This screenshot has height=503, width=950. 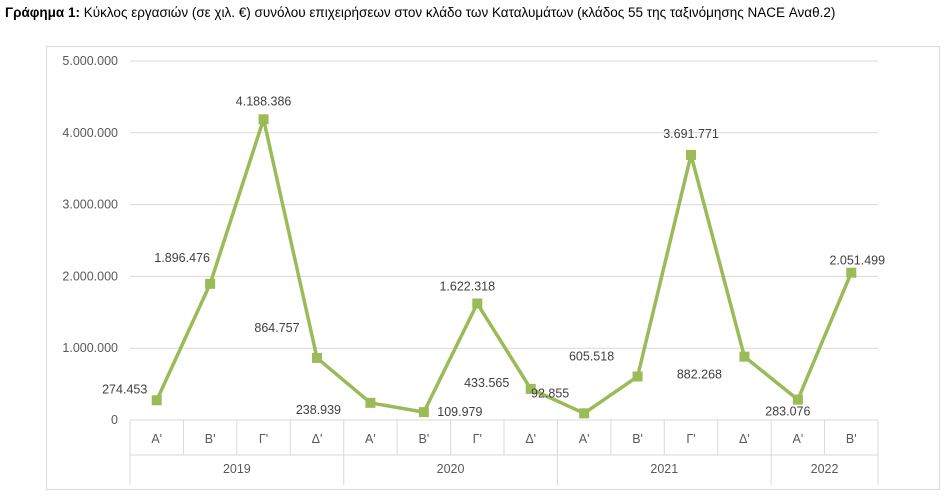 What do you see at coordinates (90, 205) in the screenshot?
I see `y-tick-label: 3.000.000` at bounding box center [90, 205].